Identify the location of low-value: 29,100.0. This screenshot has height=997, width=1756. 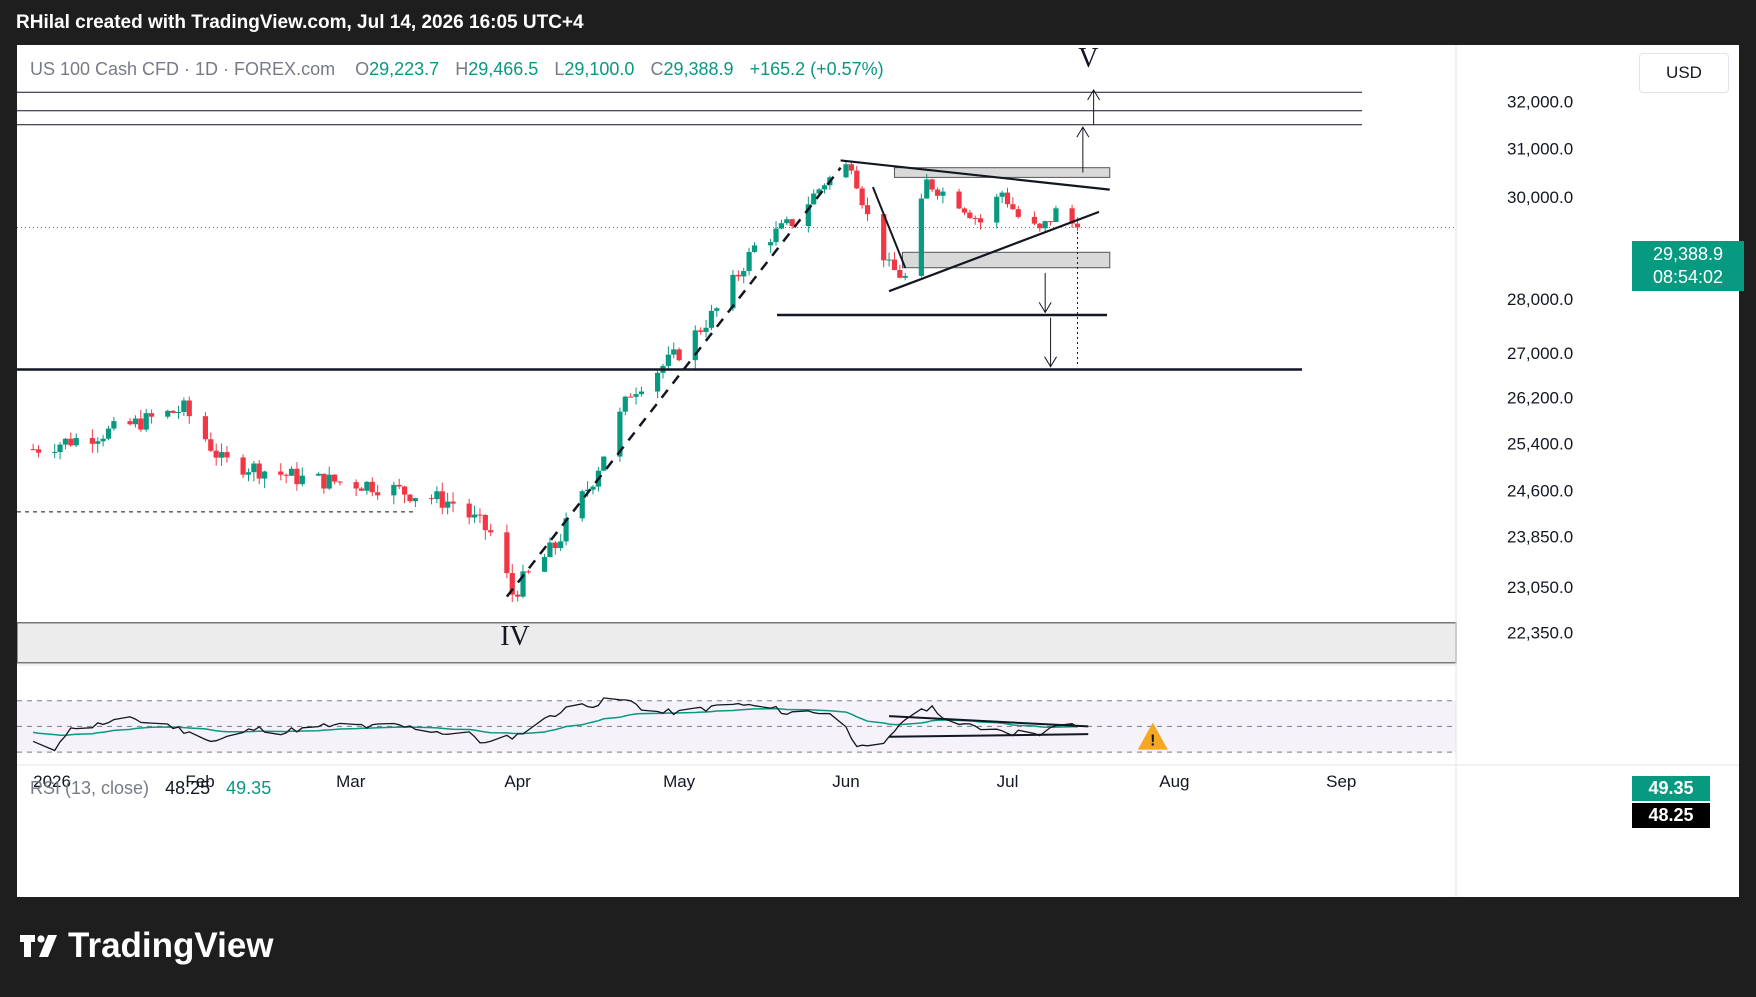
(599, 69).